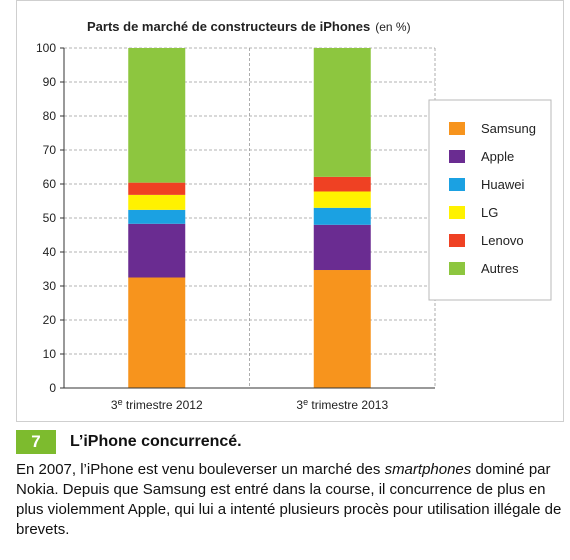 This screenshot has height=560, width=570. What do you see at coordinates (50, 184) in the screenshot?
I see `y-tick-label: 60` at bounding box center [50, 184].